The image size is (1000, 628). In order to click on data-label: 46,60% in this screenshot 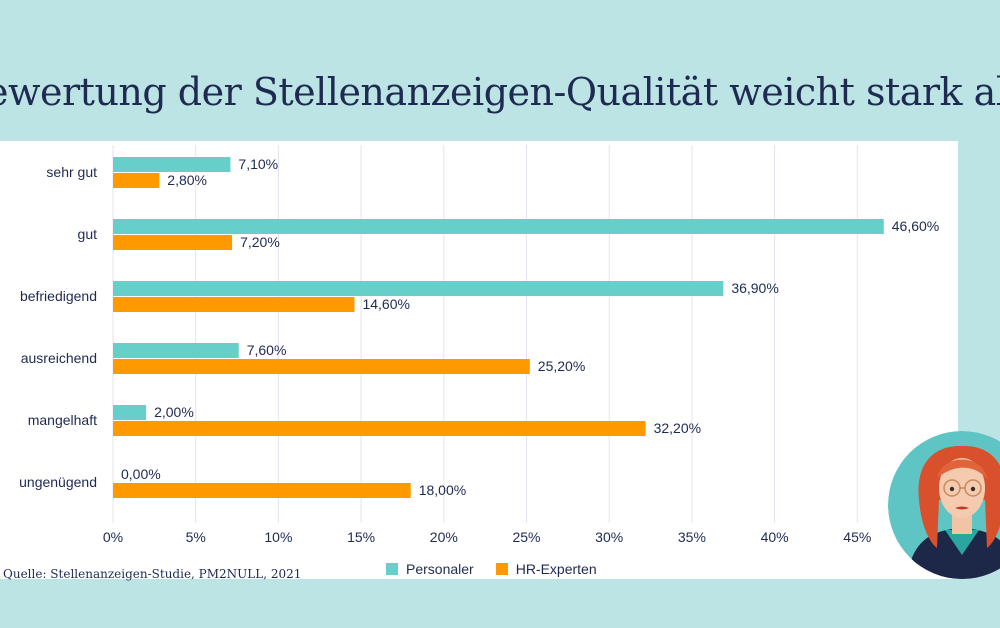, I will do `click(915, 226)`.